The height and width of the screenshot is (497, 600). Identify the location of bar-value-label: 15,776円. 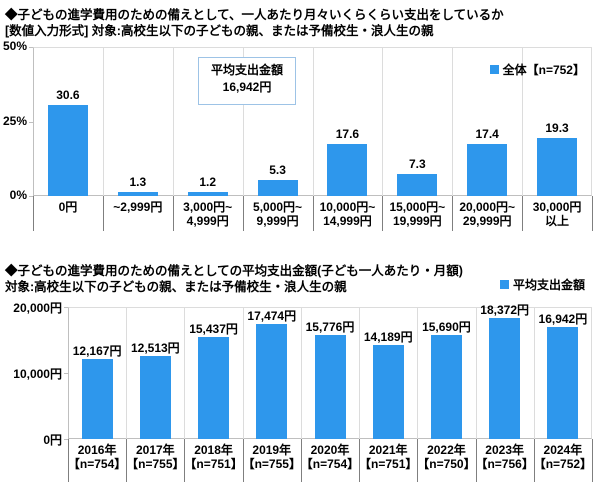
(330, 326).